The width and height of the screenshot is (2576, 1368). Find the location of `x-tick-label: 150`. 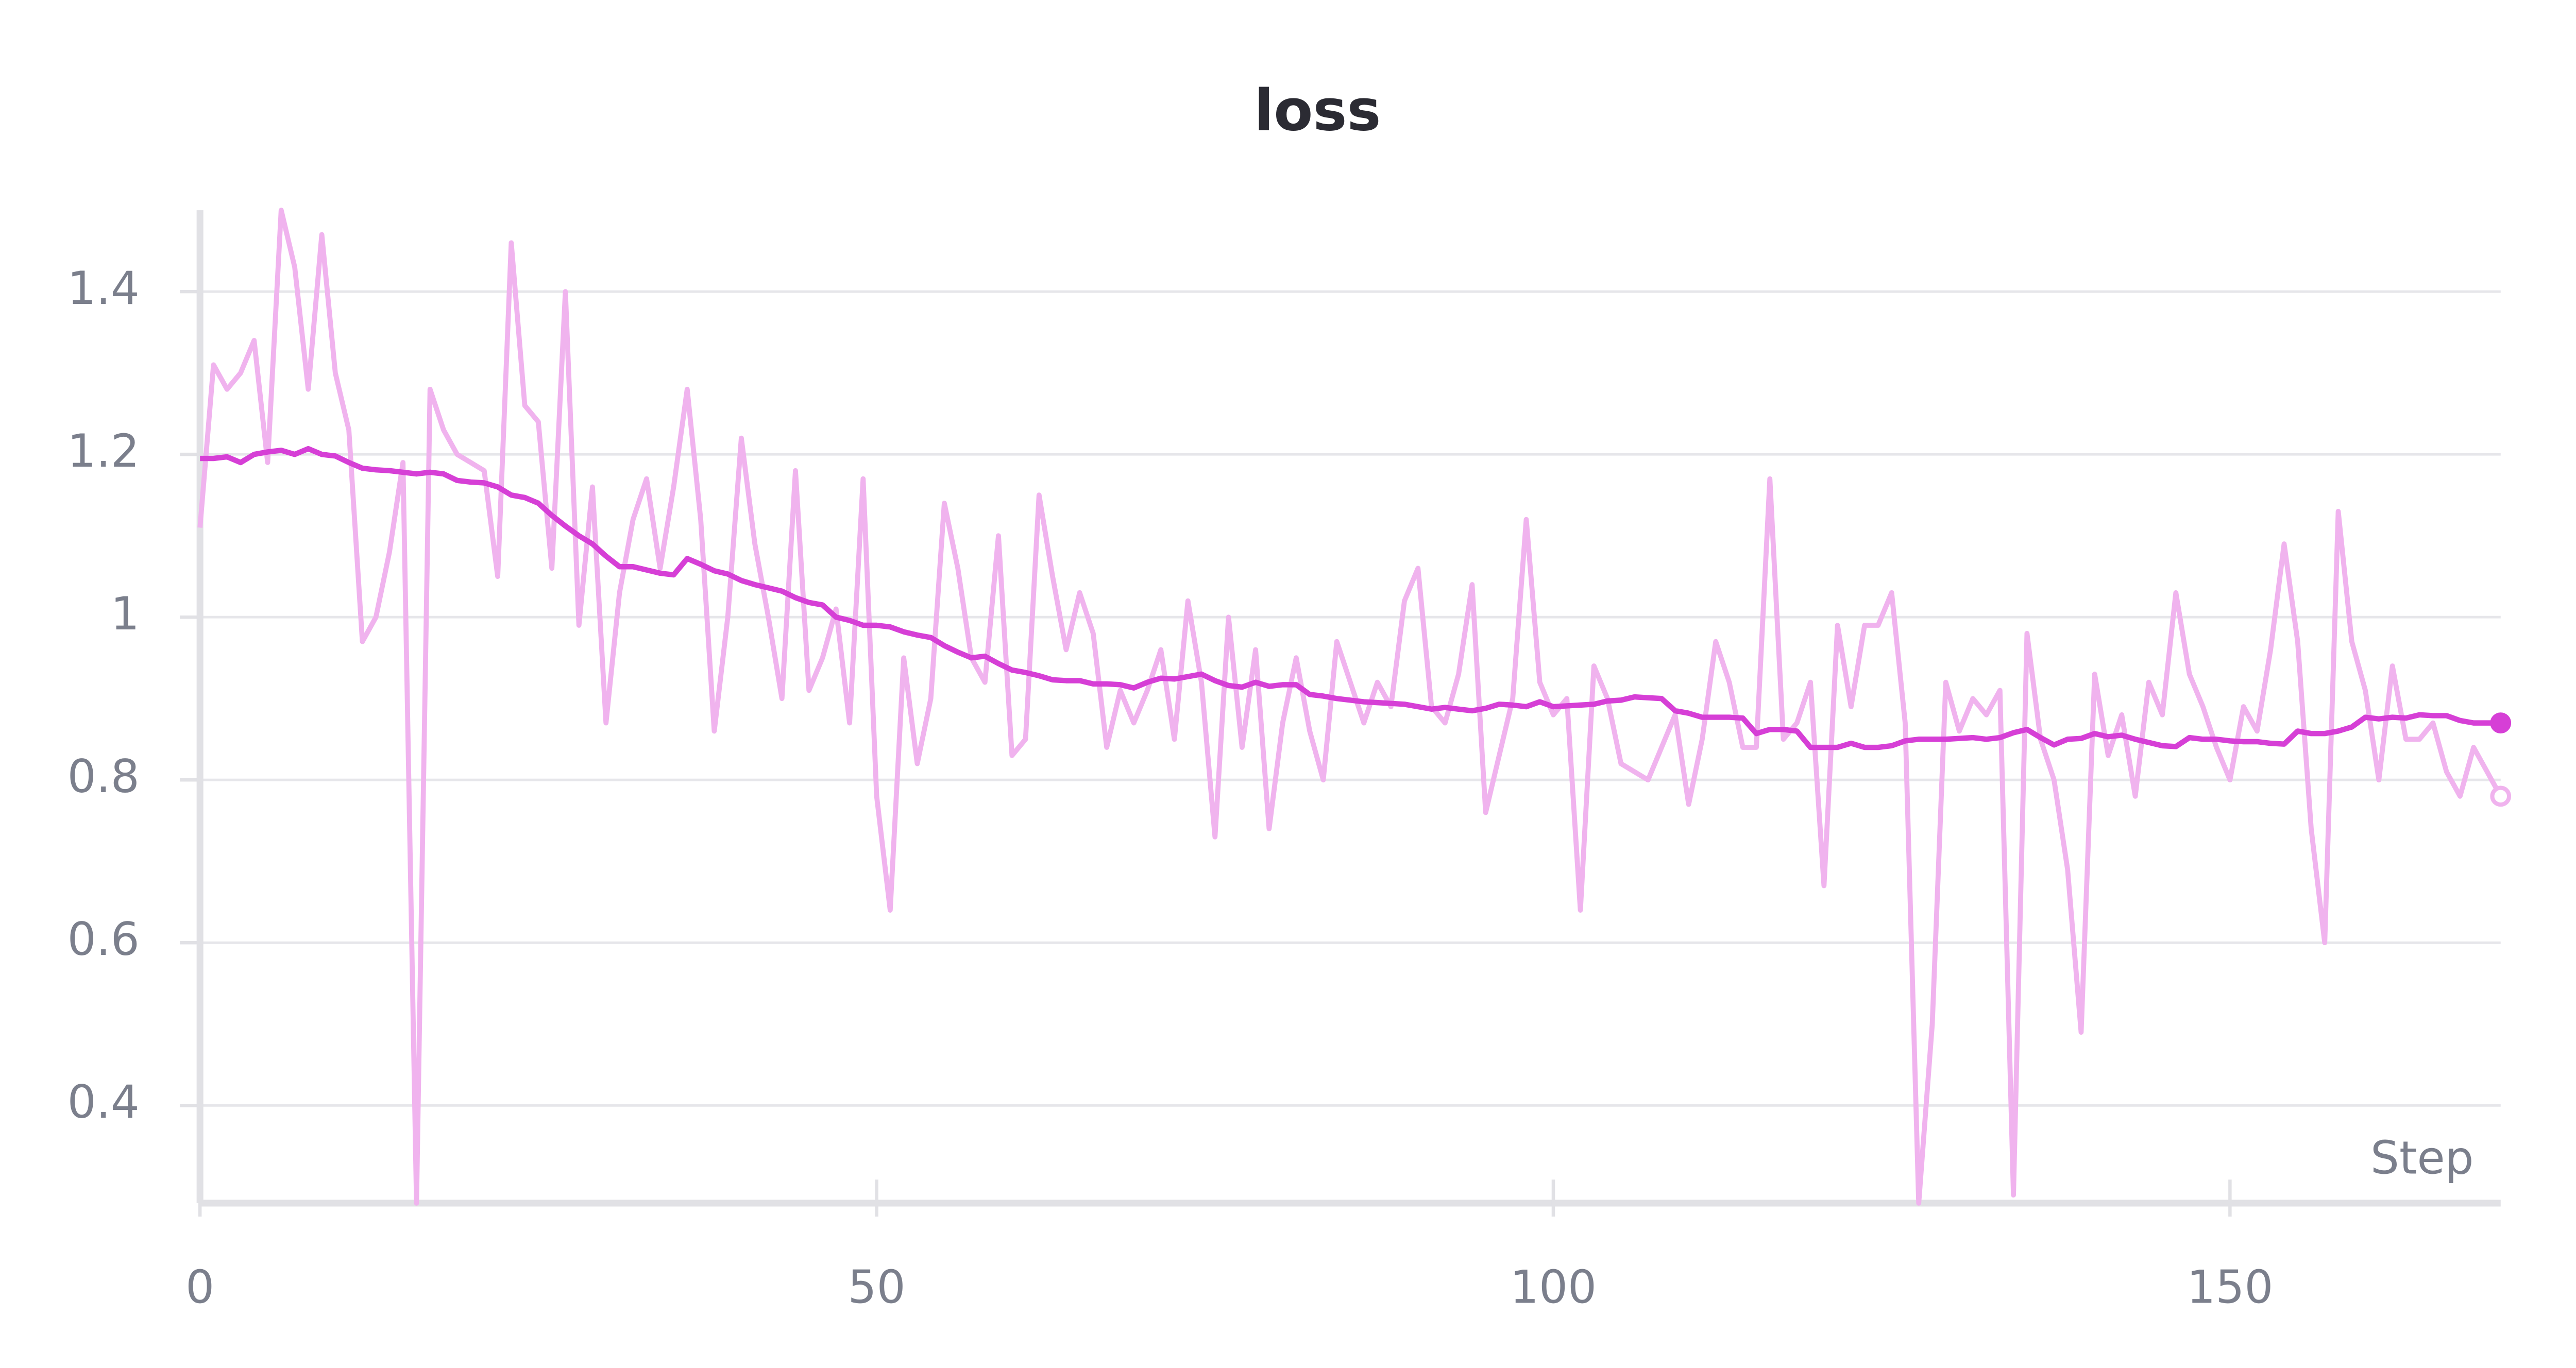

x-tick-label: 150 is located at coordinates (2230, 1286).